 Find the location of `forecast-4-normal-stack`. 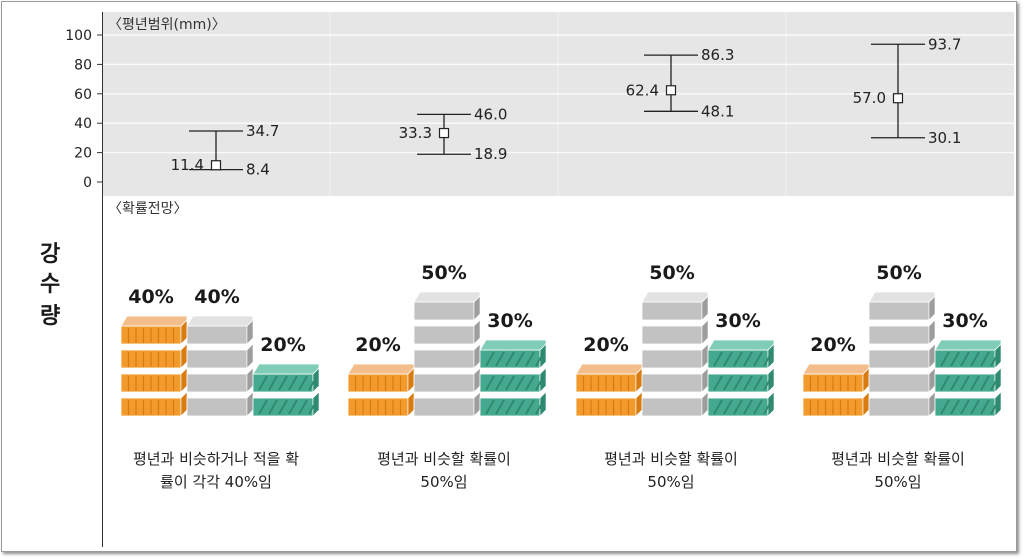

forecast-4-normal-stack is located at coordinates (902, 354).